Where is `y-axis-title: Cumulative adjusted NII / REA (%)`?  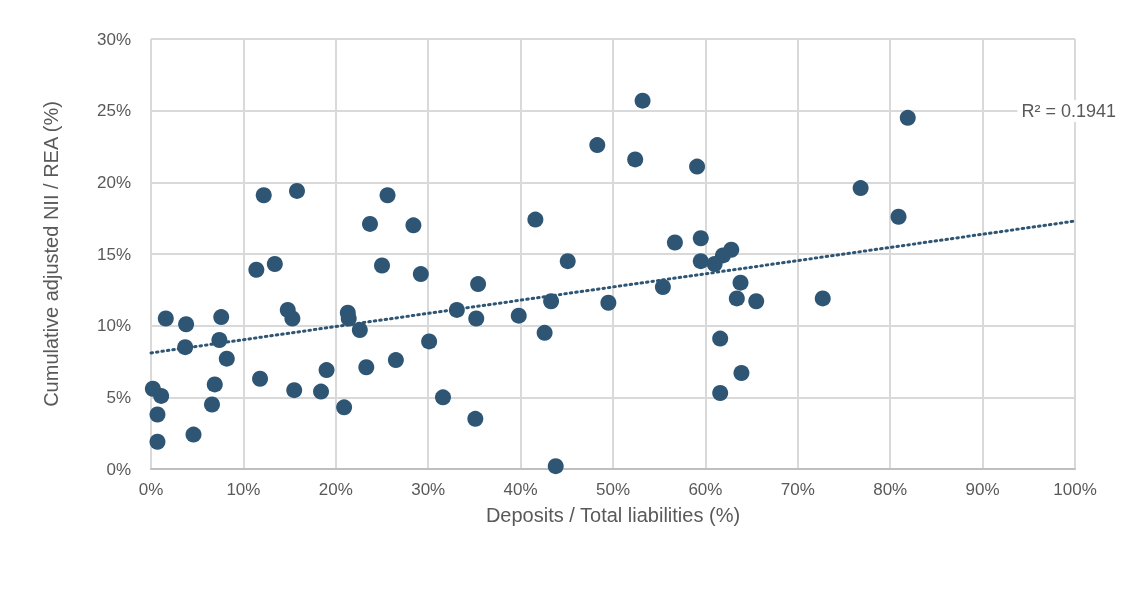
y-axis-title: Cumulative adjusted NII / REA (%) is located at coordinates (51, 254).